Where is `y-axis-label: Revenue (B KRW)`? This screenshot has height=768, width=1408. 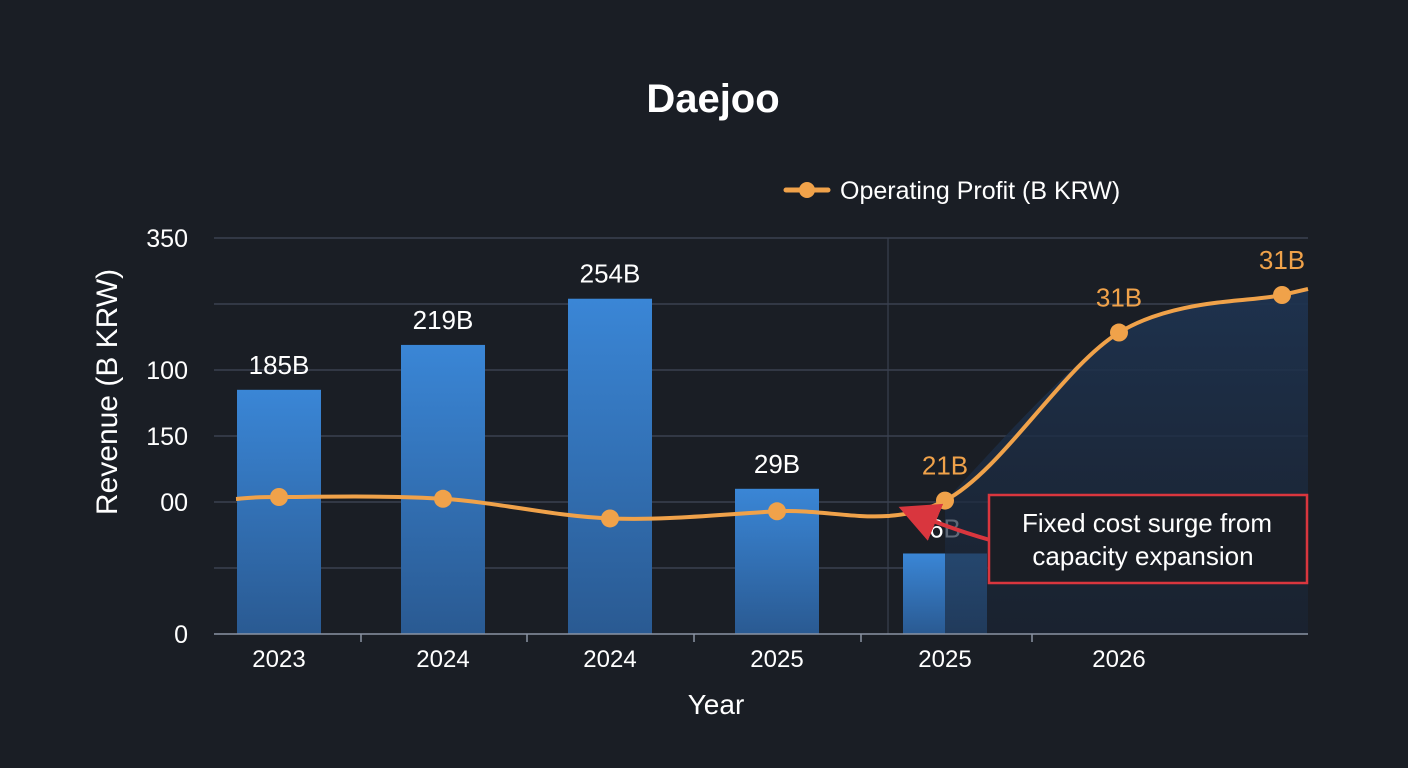
y-axis-label: Revenue (B KRW) is located at coordinates (107, 392).